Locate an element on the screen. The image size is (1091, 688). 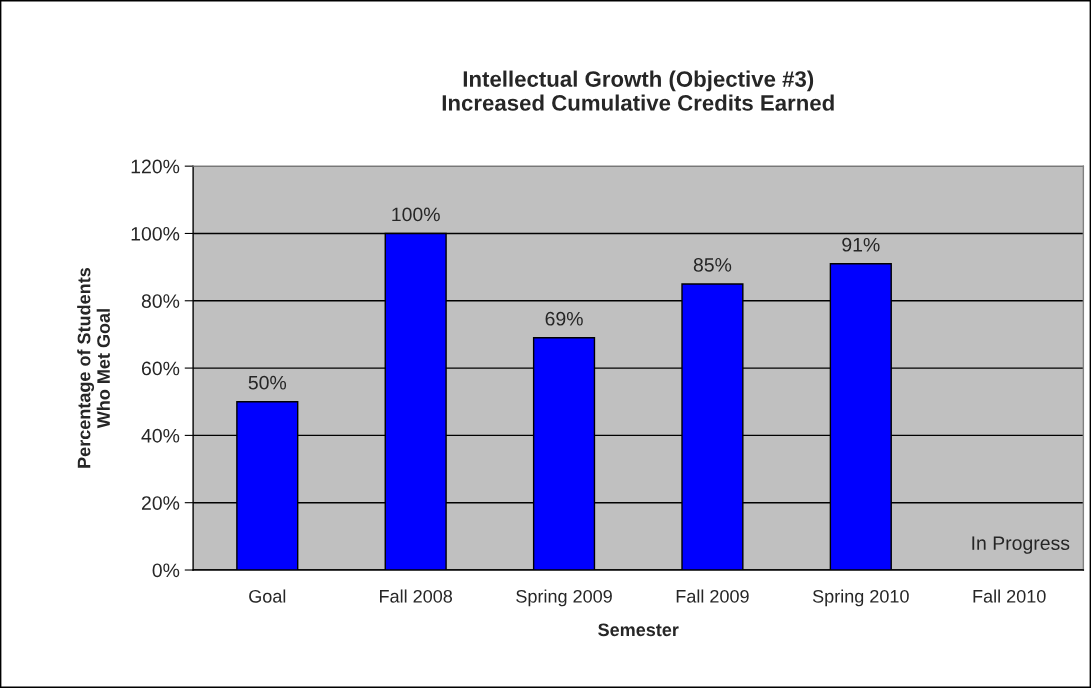
y-tick-label: 60% is located at coordinates (160, 368).